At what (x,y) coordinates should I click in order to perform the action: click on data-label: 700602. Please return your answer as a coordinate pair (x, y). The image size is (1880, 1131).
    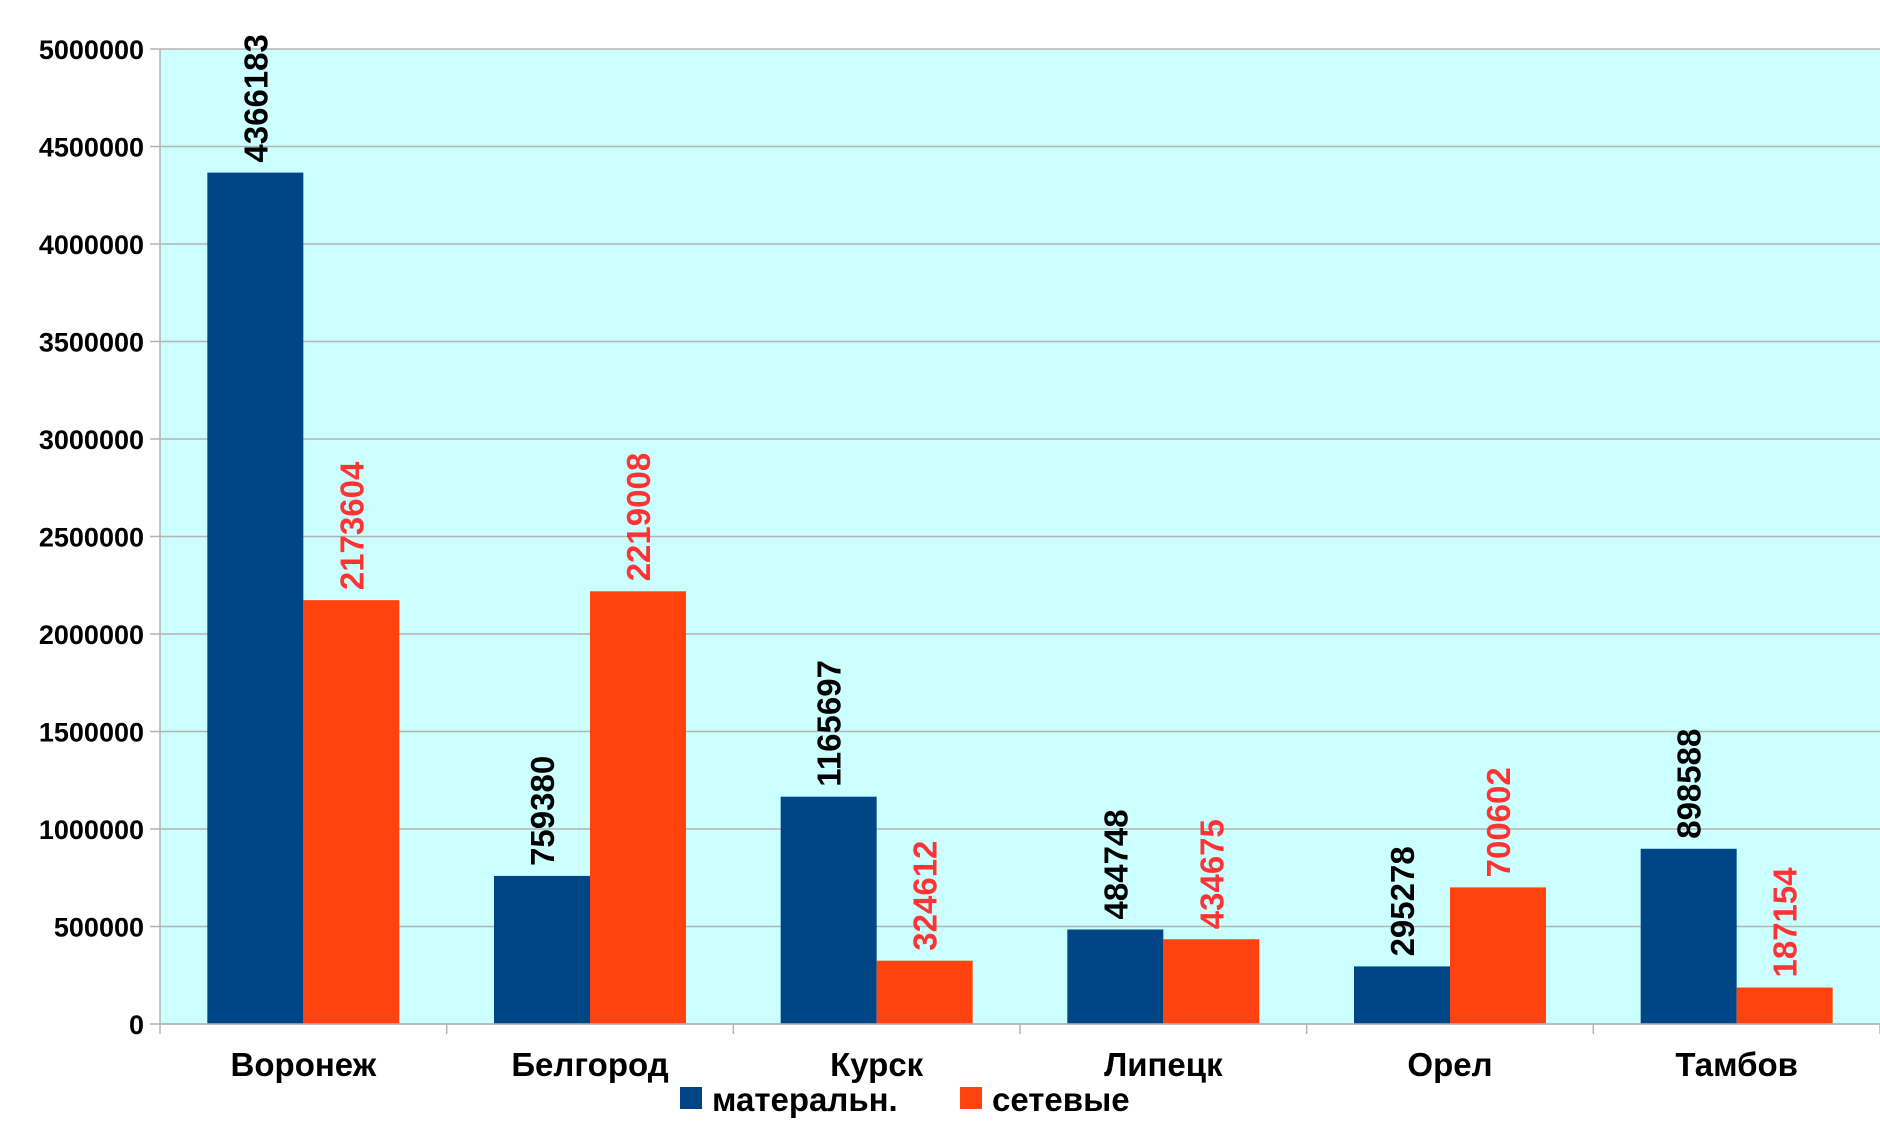
    Looking at the image, I should click on (1498, 822).